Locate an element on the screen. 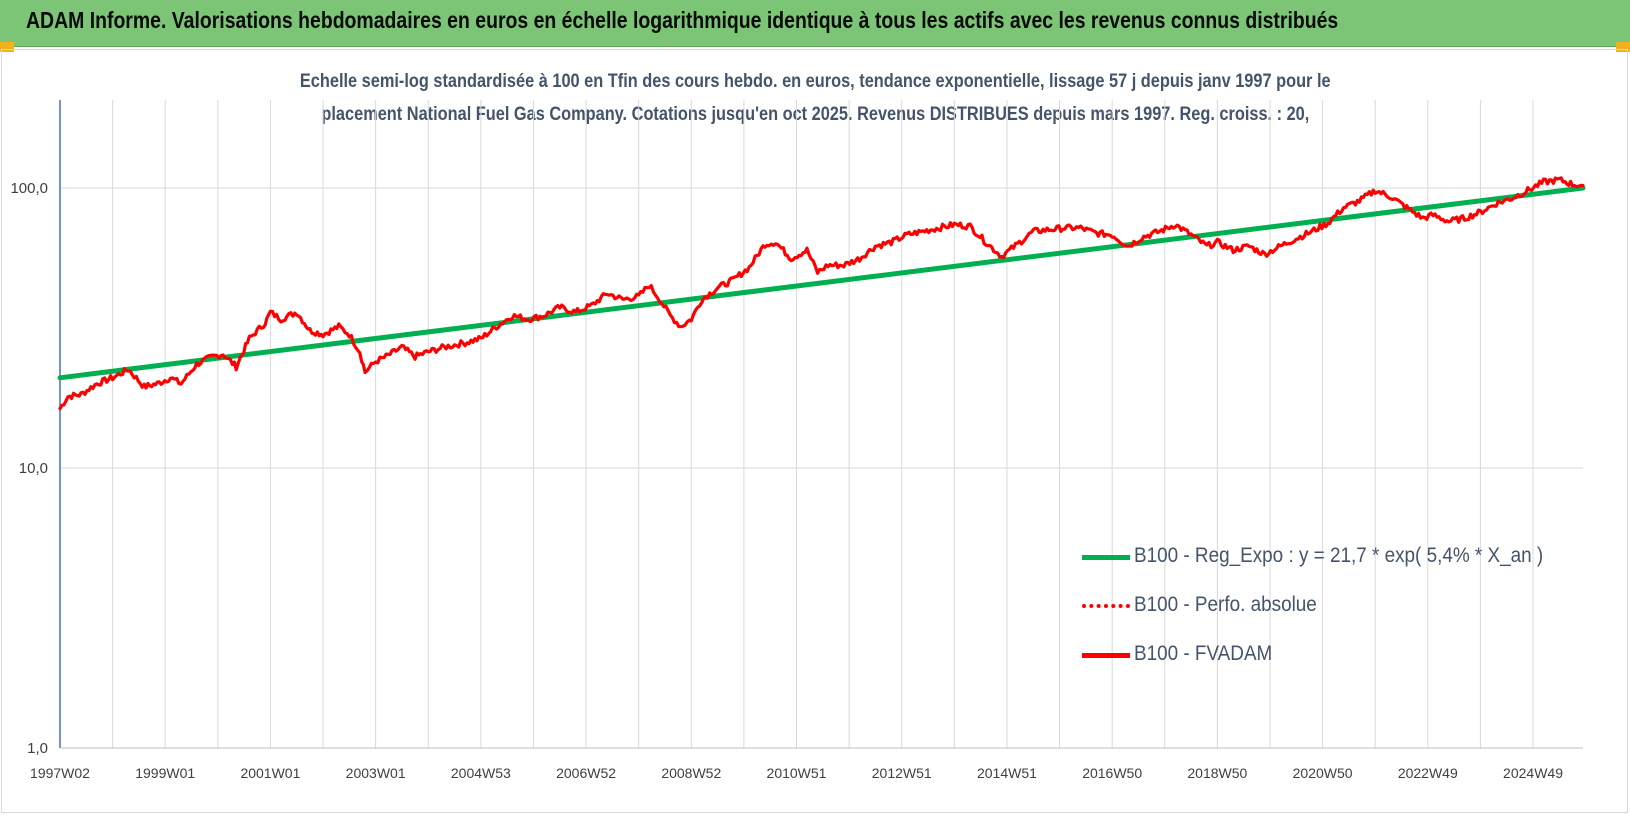  x-tick-label: 2022W49 is located at coordinates (1428, 773).